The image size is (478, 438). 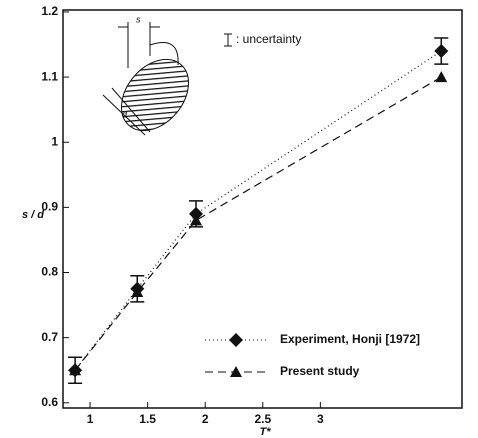 What do you see at coordinates (147, 419) in the screenshot?
I see `x-tick-label: 1.5` at bounding box center [147, 419].